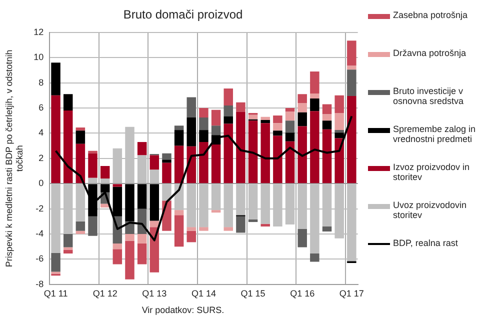  I want to click on y-tick-label: -4, so click(40, 233).